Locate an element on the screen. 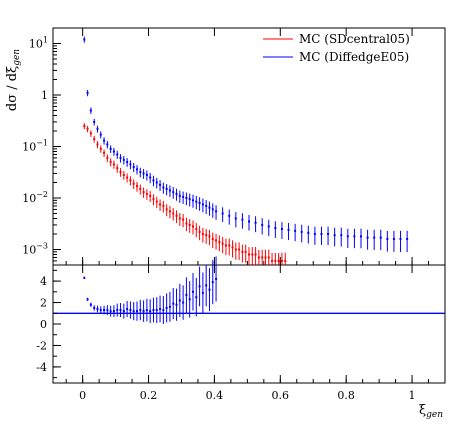 The image size is (461, 422). legend-label-sdcentral: MC (SDcentral05) is located at coordinates (354, 39).